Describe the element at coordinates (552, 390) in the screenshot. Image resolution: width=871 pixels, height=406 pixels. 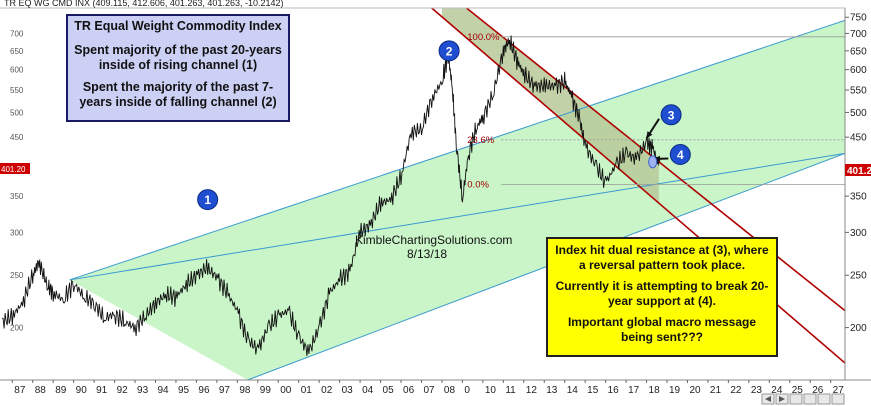
I see `x-tick-label: 13` at that location.